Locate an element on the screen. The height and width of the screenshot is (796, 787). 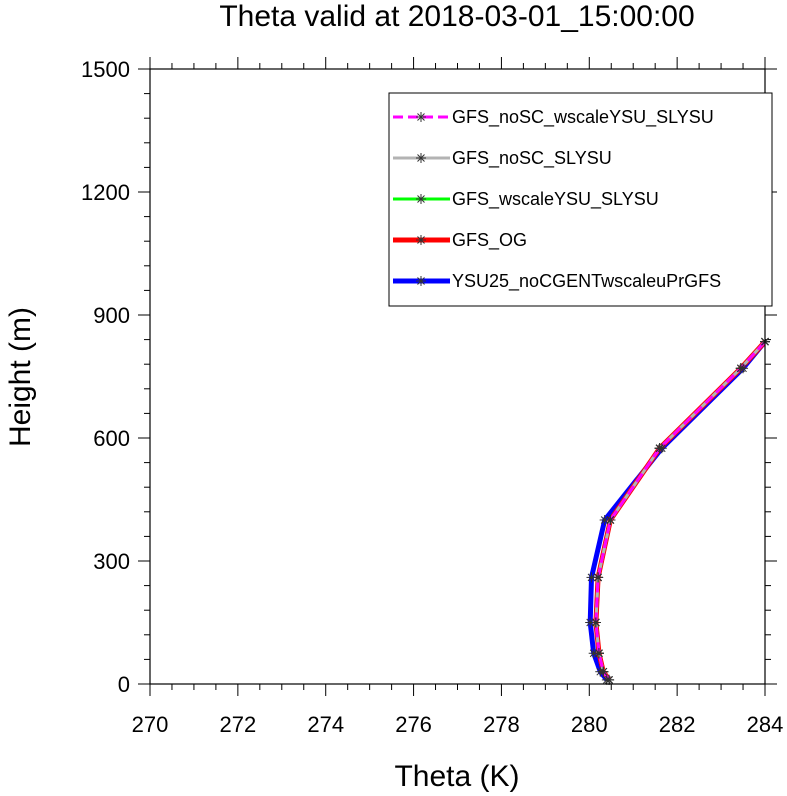
legend-label: GFS_wscaleYSU_SLYSU is located at coordinates (555, 199).